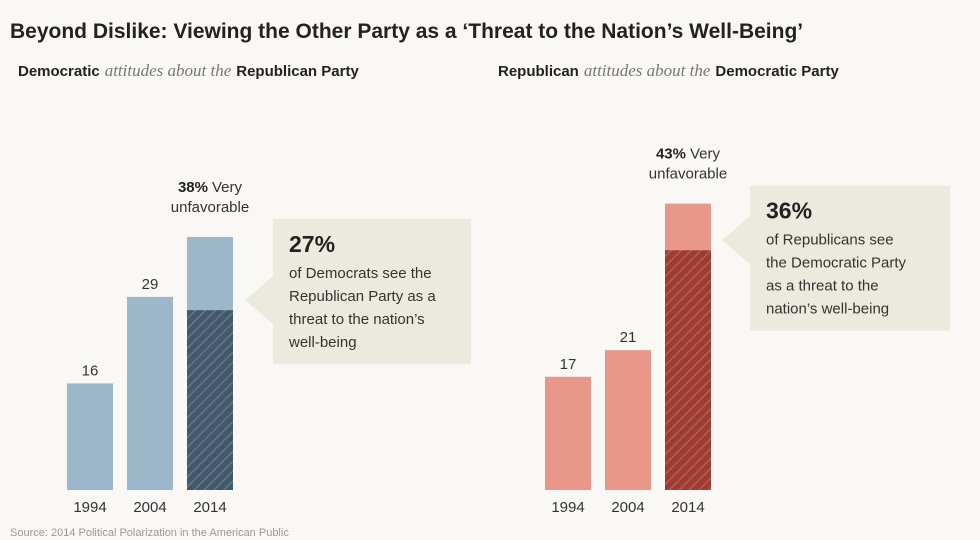 This screenshot has width=980, height=540. I want to click on callout-text: Republican Party as a, so click(362, 296).